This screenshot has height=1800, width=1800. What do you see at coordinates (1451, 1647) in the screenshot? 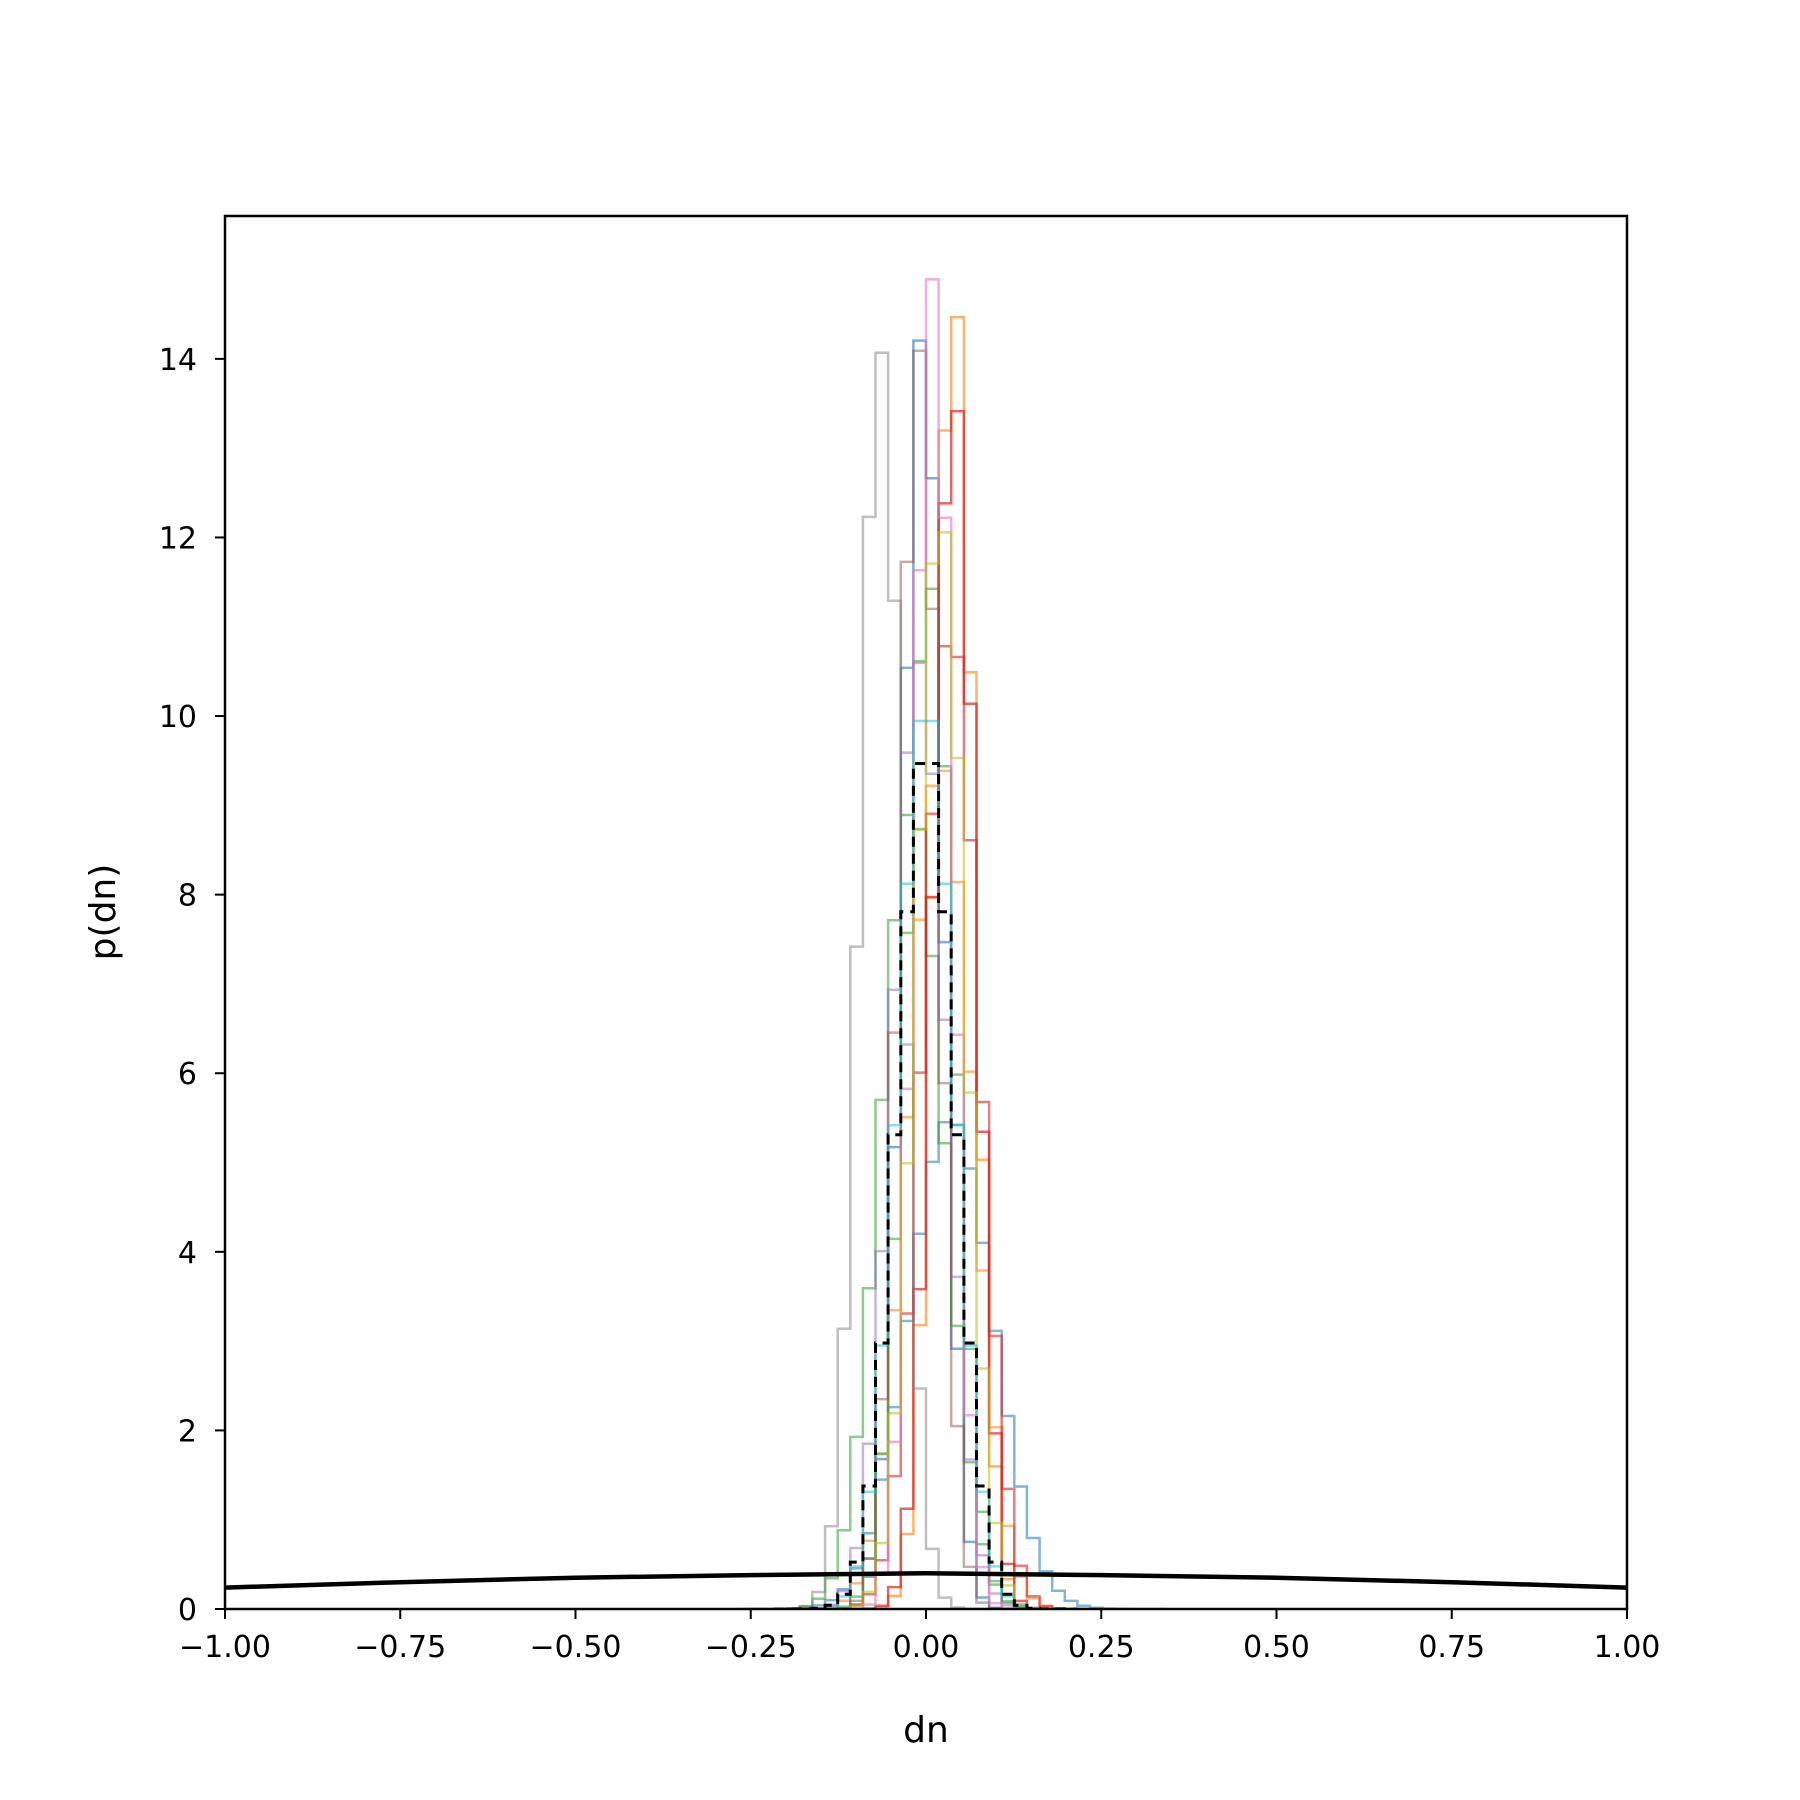
I see `x-tick-label: 0.75` at bounding box center [1451, 1647].